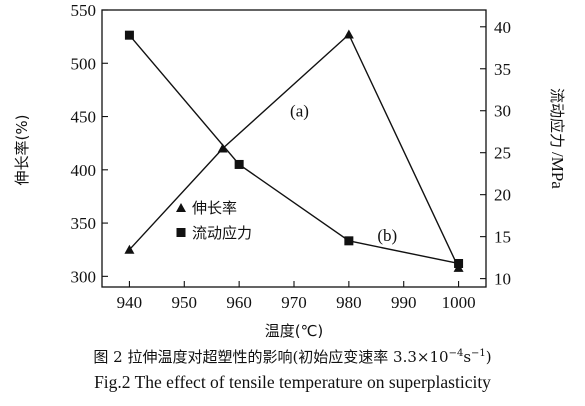 This screenshot has width=585, height=406. I want to click on x-tick-label: 950, so click(185, 302).